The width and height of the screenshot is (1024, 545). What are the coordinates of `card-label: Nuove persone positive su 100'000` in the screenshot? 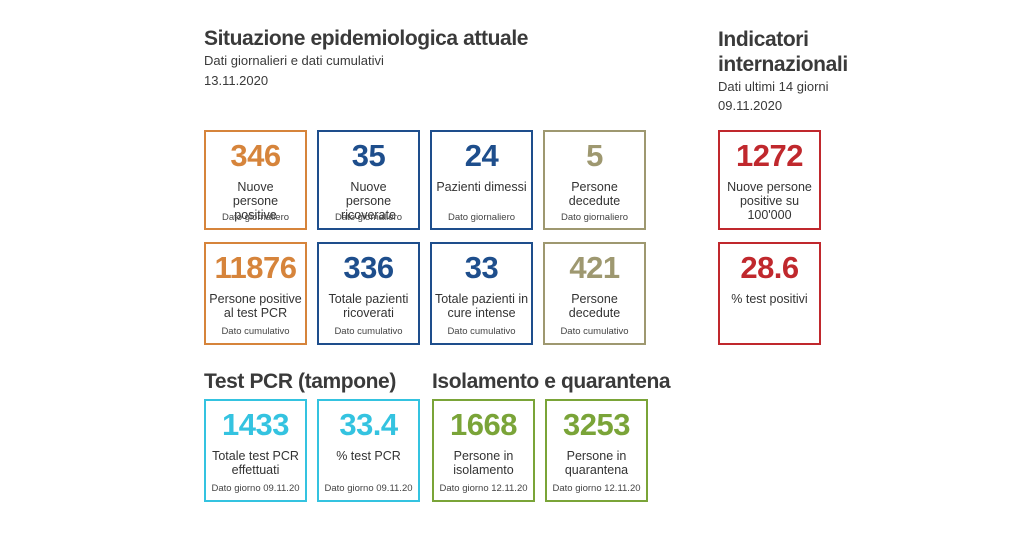 It's located at (769, 201).